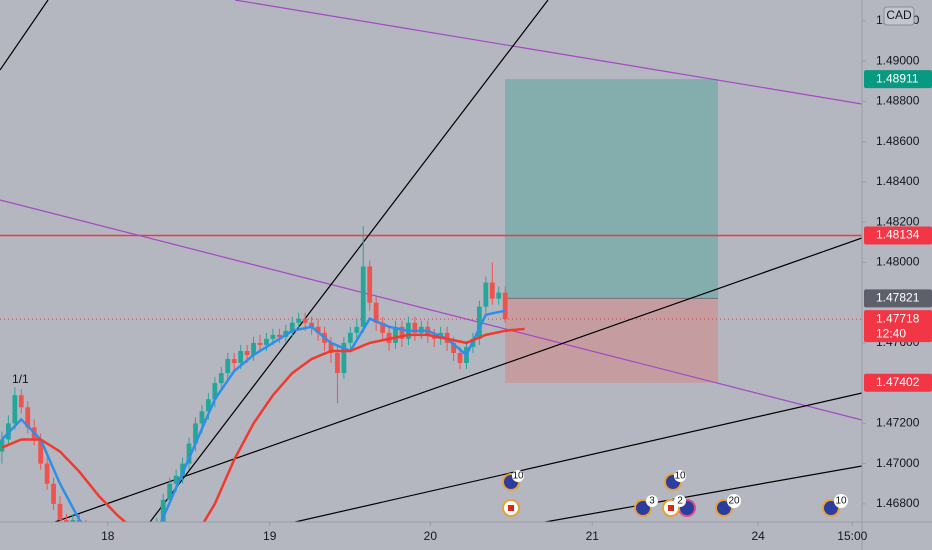 The image size is (932, 550). I want to click on event-count: 2, so click(680, 501).